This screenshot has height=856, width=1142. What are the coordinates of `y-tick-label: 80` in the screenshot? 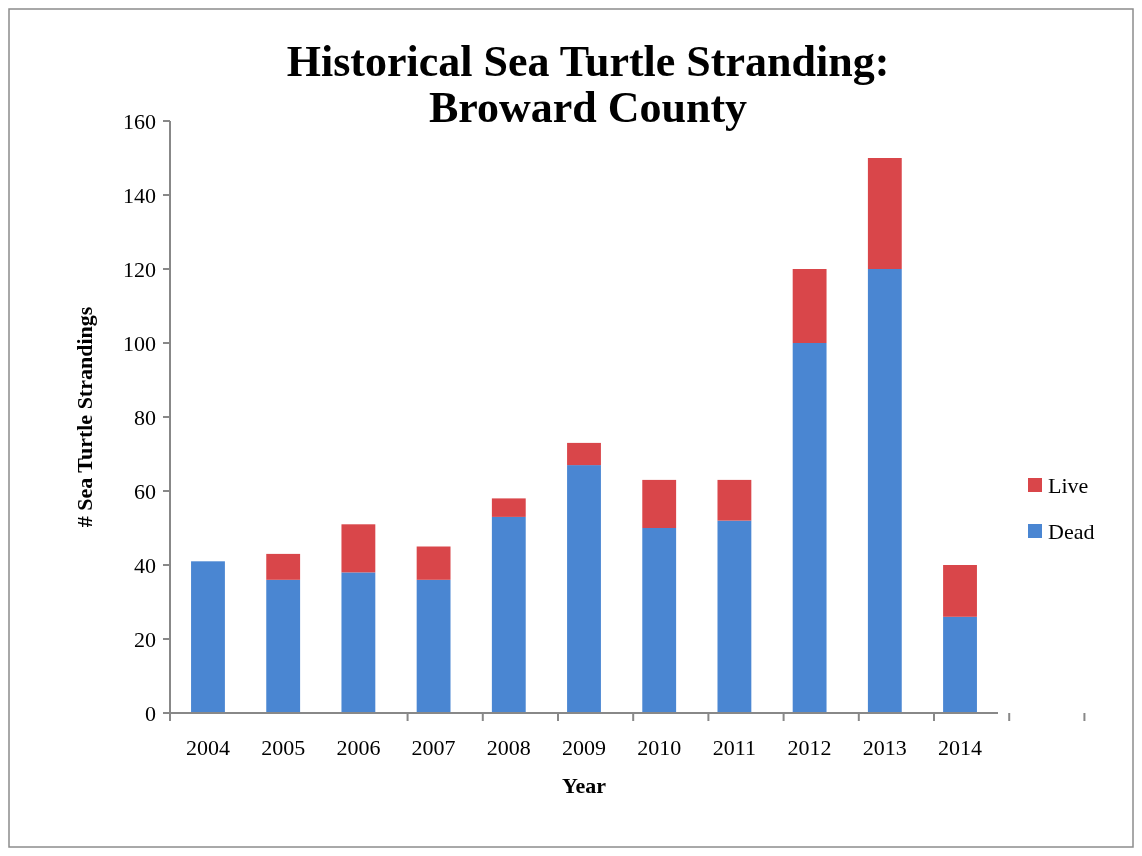 It's located at (145, 417).